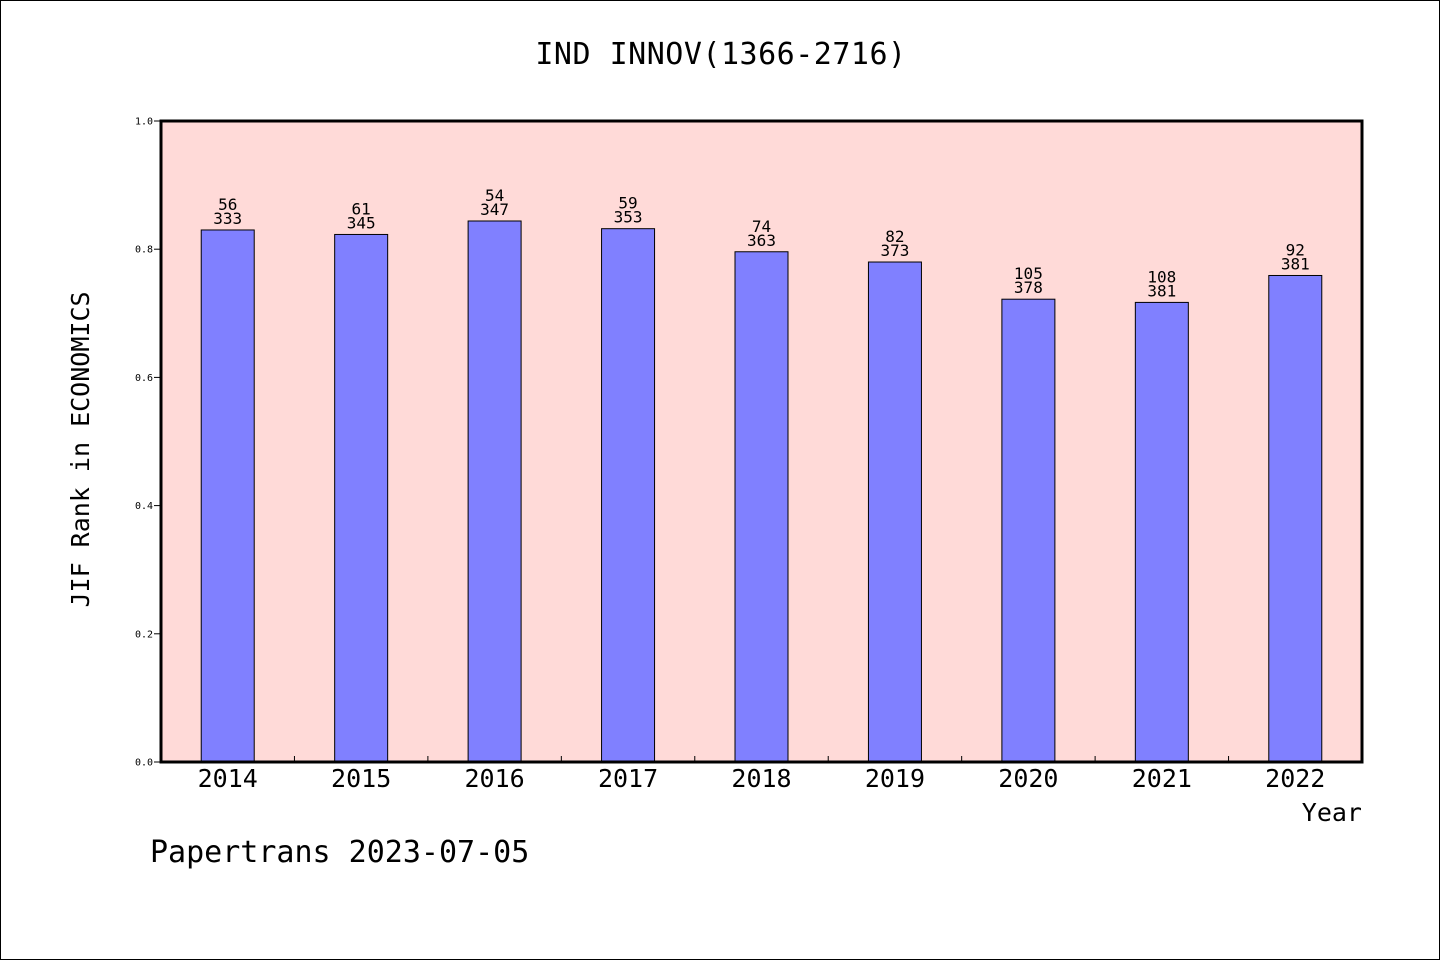 The width and height of the screenshot is (1440, 960). What do you see at coordinates (144, 250) in the screenshot?
I see `y-tick-label: 0.8` at bounding box center [144, 250].